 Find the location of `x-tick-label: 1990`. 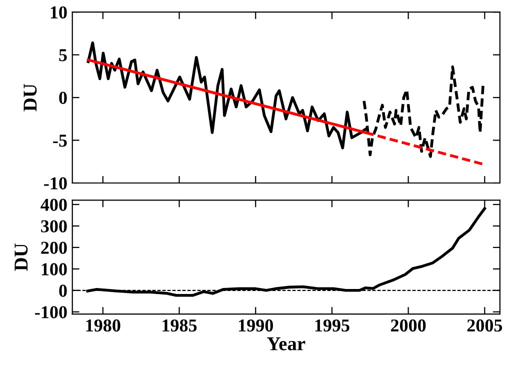

x-tick-label: 1990 is located at coordinates (255, 325).